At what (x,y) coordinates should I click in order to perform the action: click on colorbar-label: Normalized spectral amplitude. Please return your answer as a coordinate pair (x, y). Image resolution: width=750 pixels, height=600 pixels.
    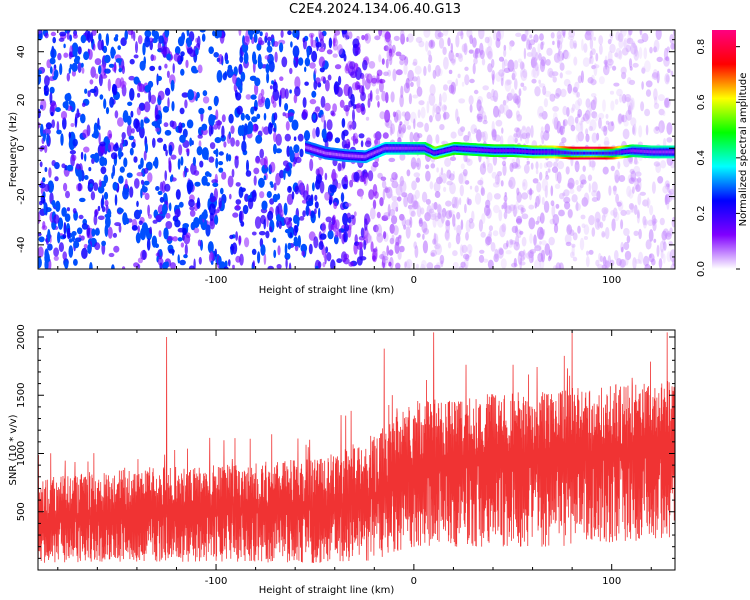
    Looking at the image, I should click on (743, 150).